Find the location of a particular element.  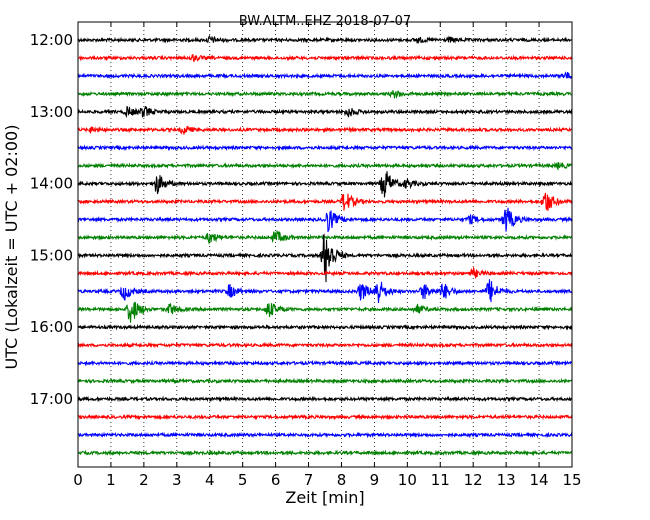

x-tick-label: 4 is located at coordinates (210, 480).